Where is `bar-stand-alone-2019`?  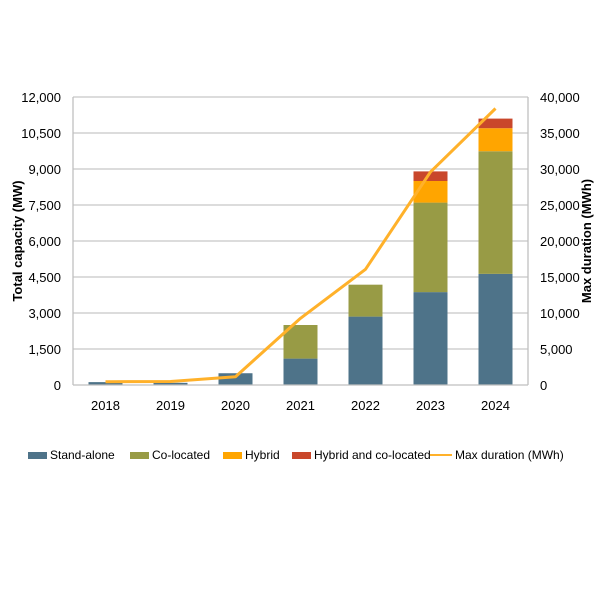 bar-stand-alone-2019 is located at coordinates (170, 383).